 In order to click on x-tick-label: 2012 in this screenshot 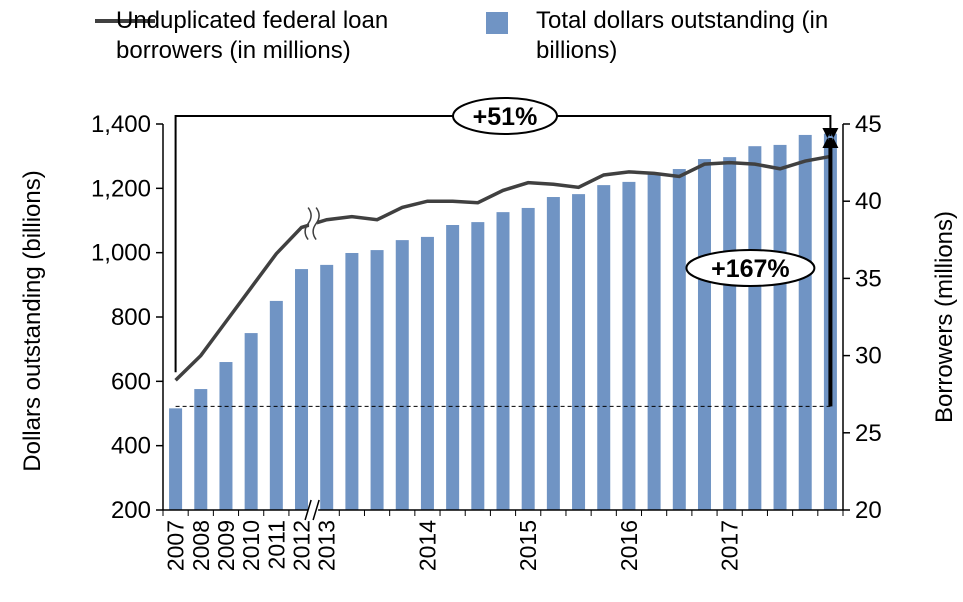, I will do `click(302, 545)`.